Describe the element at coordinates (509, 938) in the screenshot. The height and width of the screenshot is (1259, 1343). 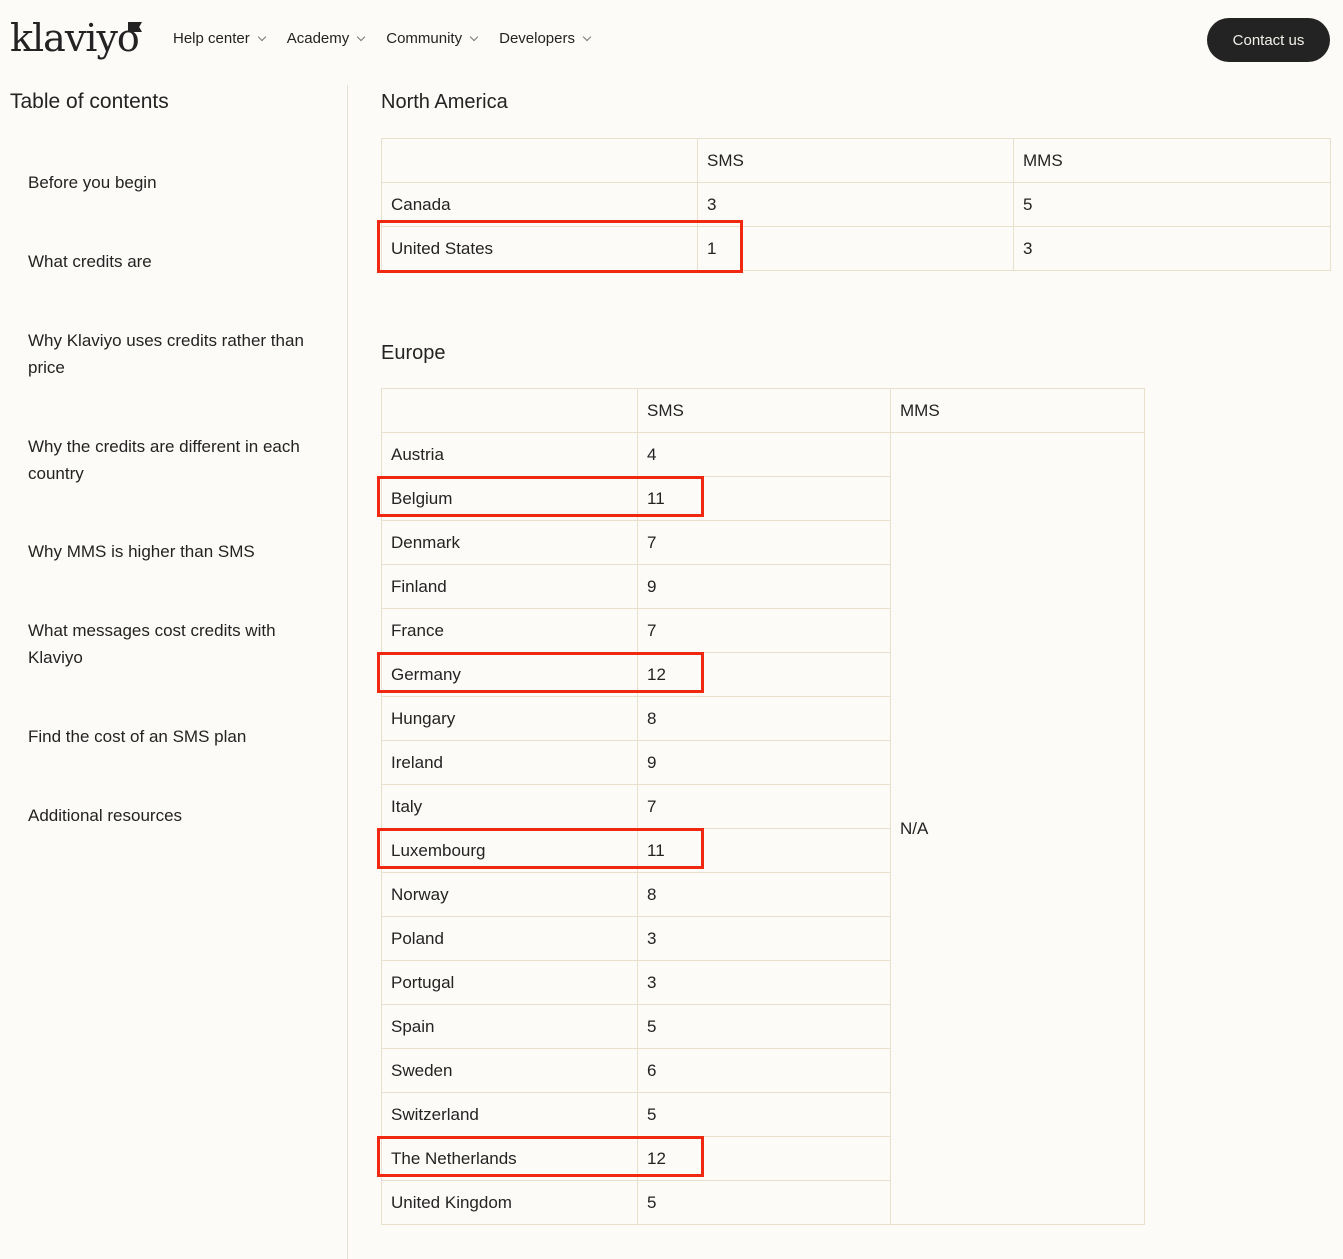
I see `country-cell: Poland` at that location.